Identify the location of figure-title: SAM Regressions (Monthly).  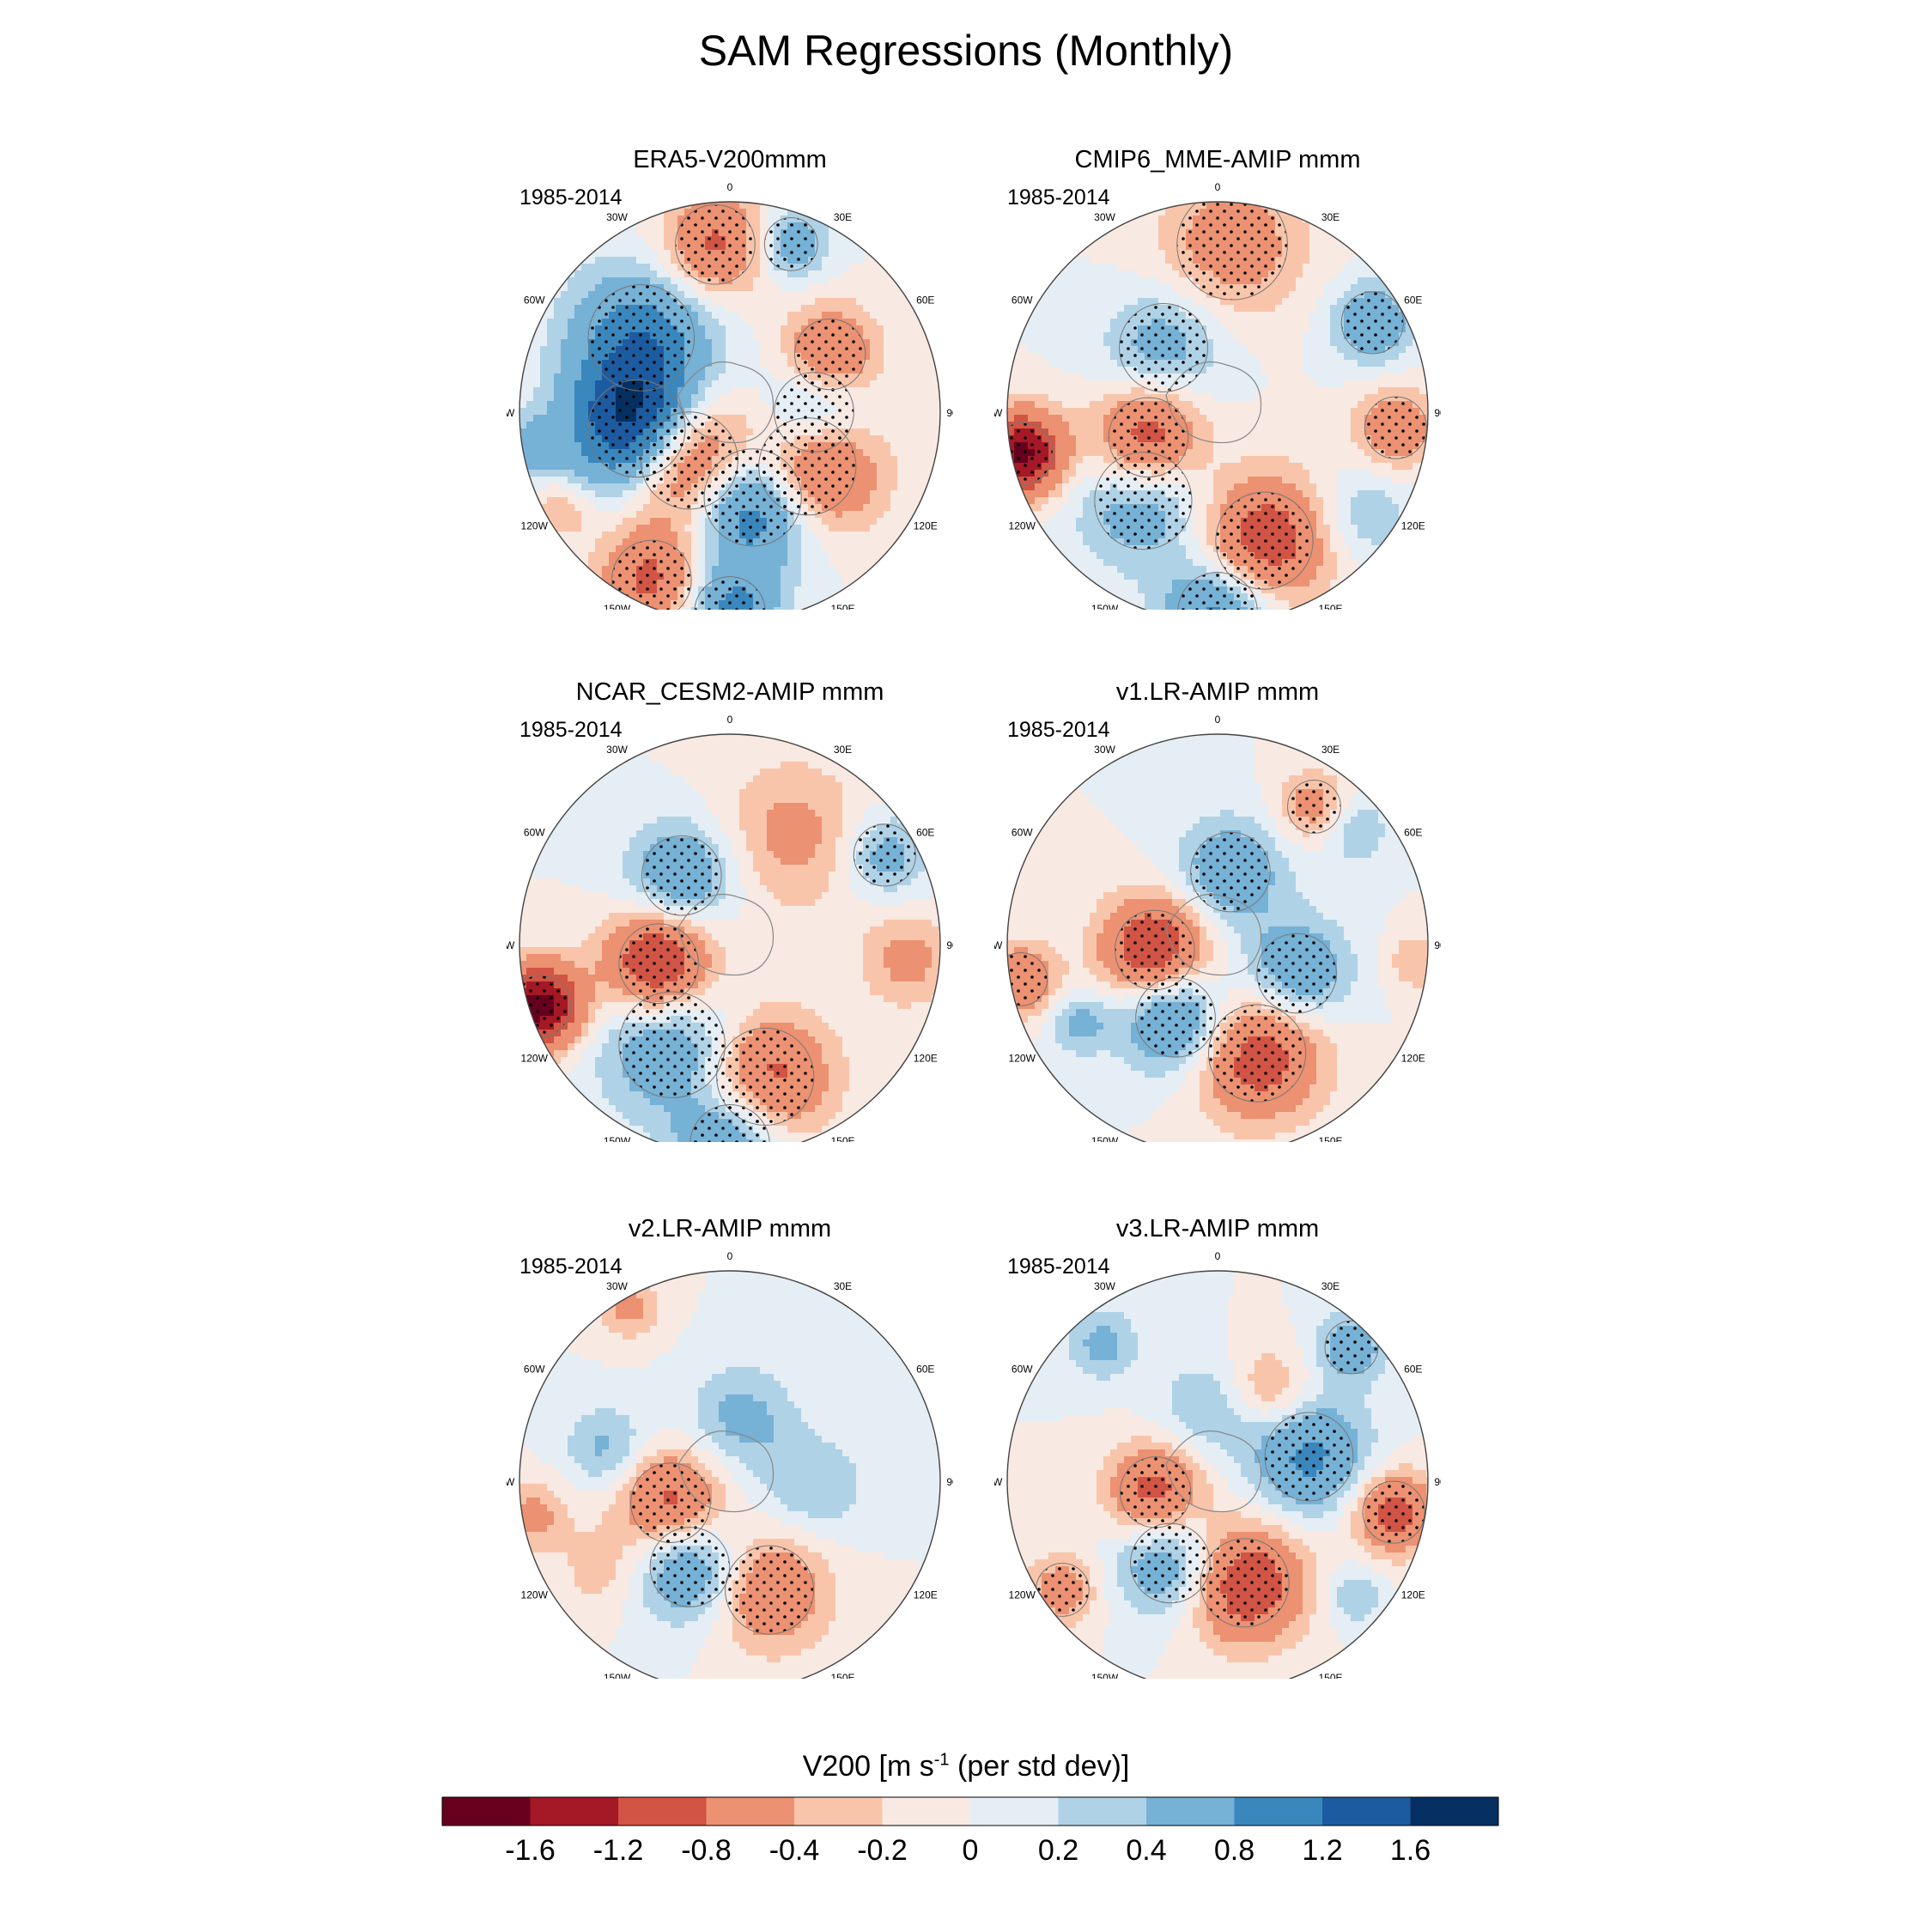
(966, 51).